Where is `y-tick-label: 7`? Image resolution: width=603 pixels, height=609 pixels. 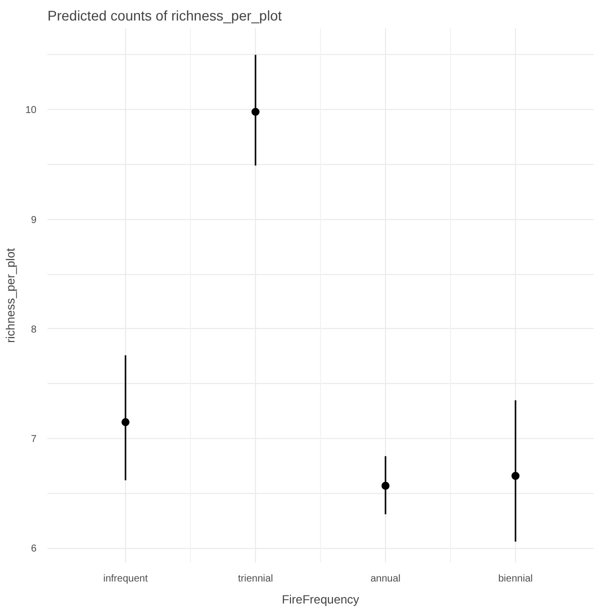
y-tick-label: 7 is located at coordinates (33, 440).